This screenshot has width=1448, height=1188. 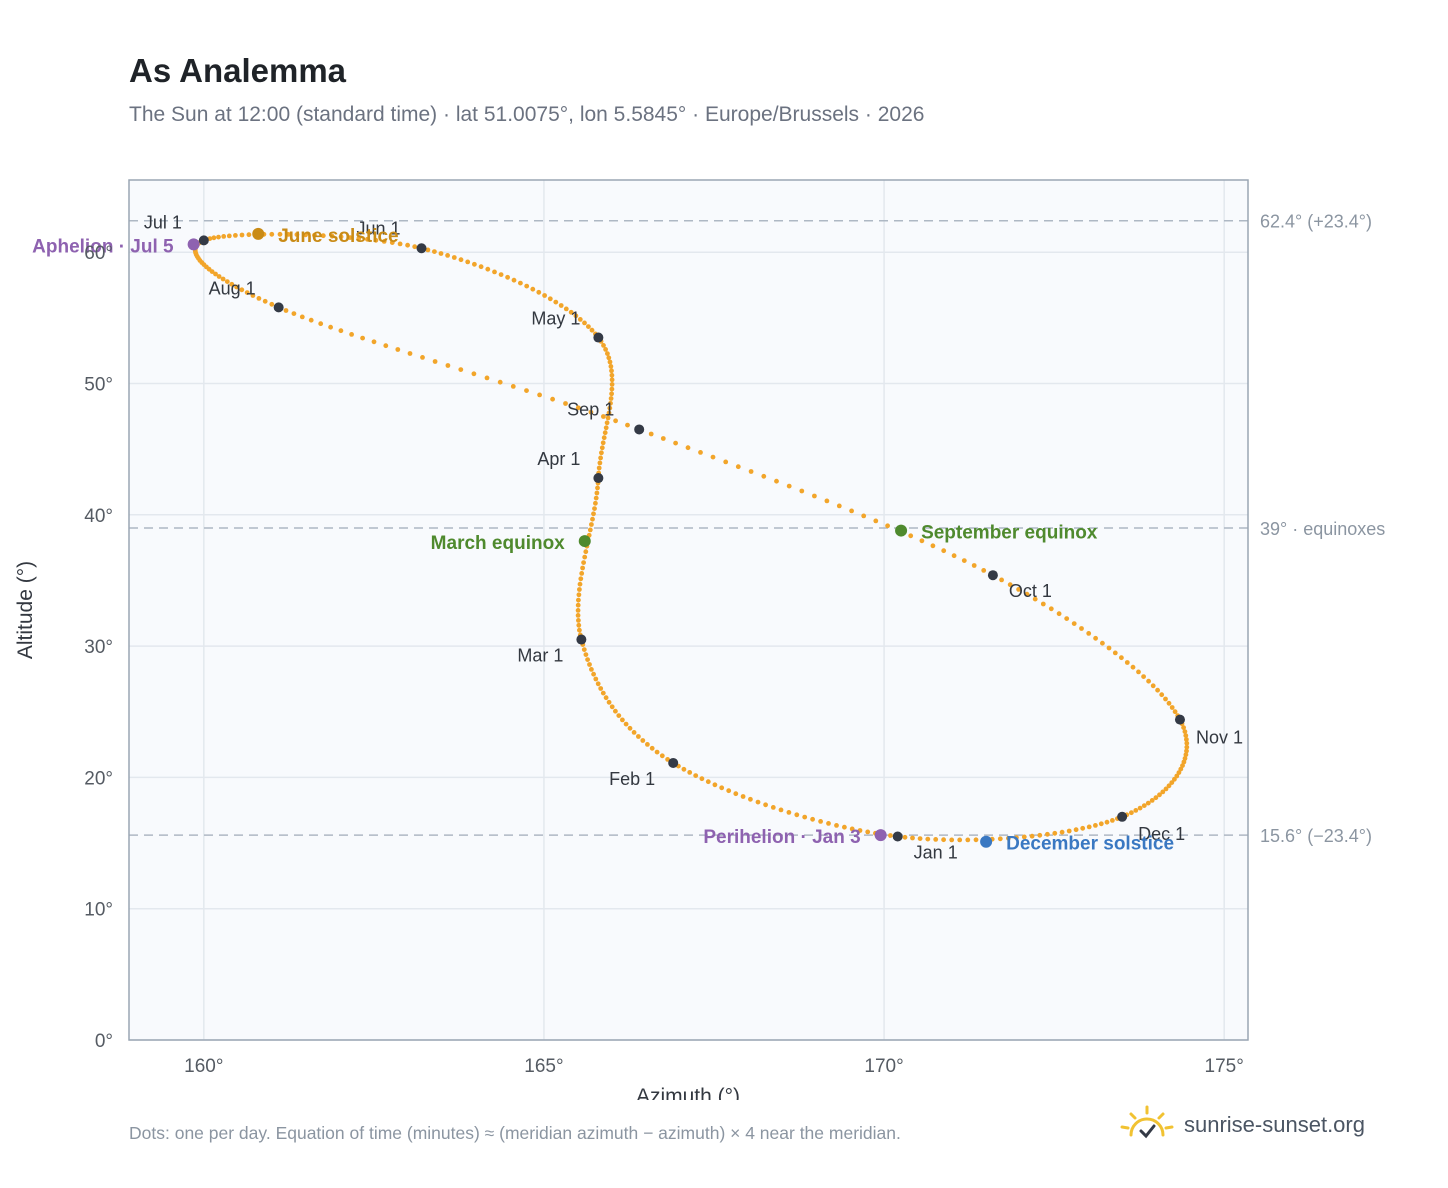 What do you see at coordinates (98, 647) in the screenshot?
I see `y-tick-label: 30°` at bounding box center [98, 647].